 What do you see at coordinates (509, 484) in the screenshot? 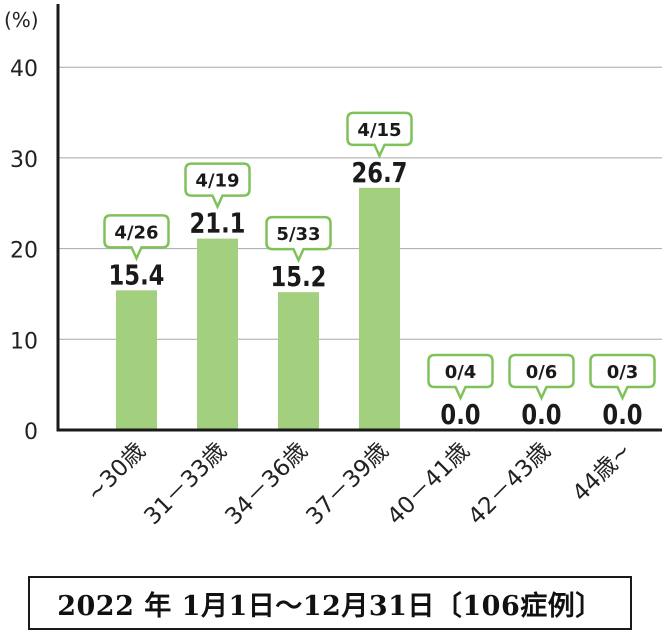
I see `x-tick-label: 42－43歳` at bounding box center [509, 484].